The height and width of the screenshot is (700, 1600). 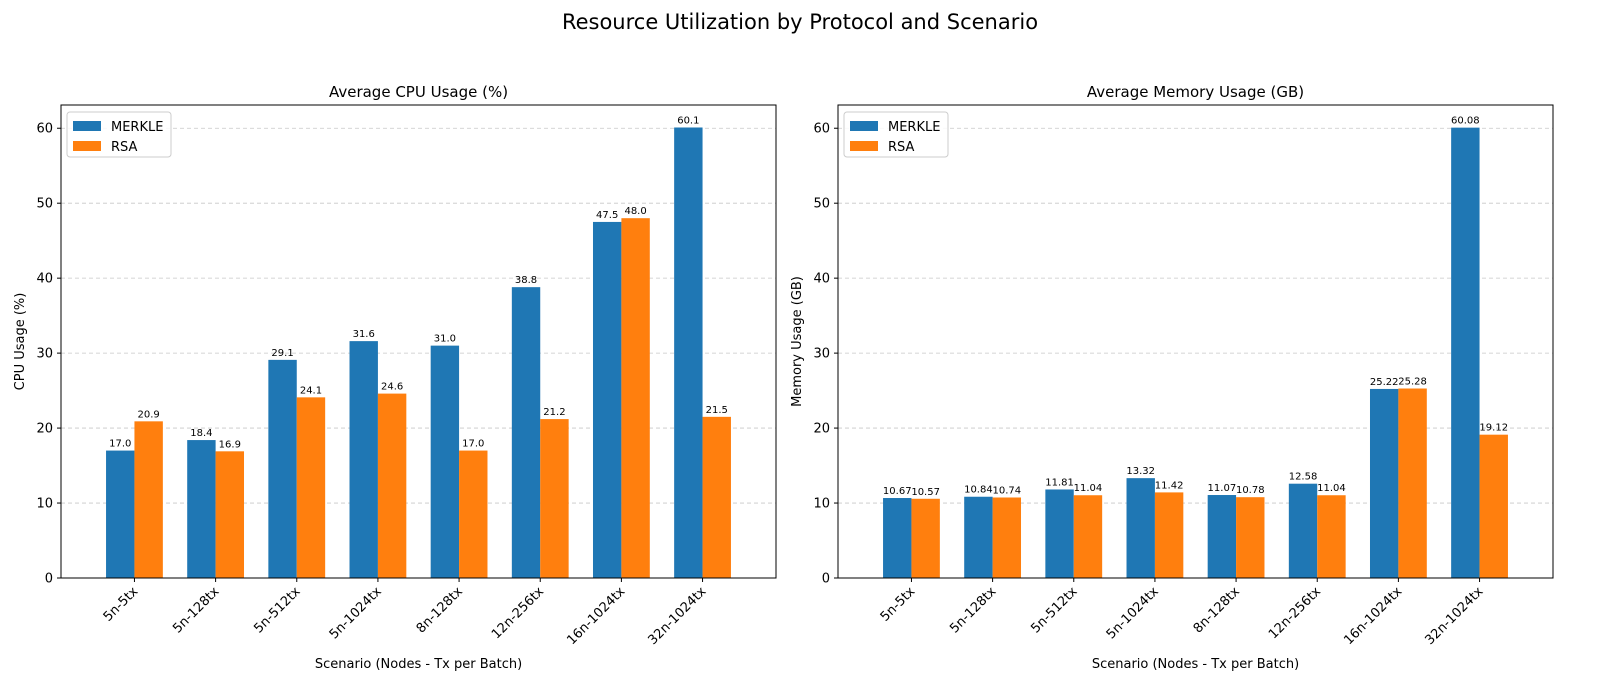 I want to click on cpu-legend-label: MERKLE, so click(x=137, y=127).